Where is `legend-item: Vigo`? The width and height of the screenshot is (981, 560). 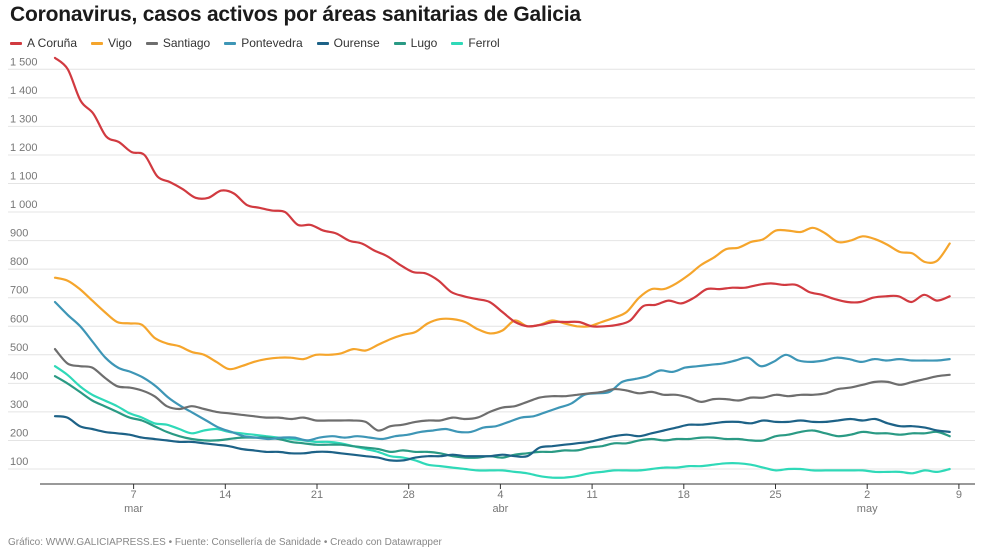
legend-item: Vigo is located at coordinates (111, 43).